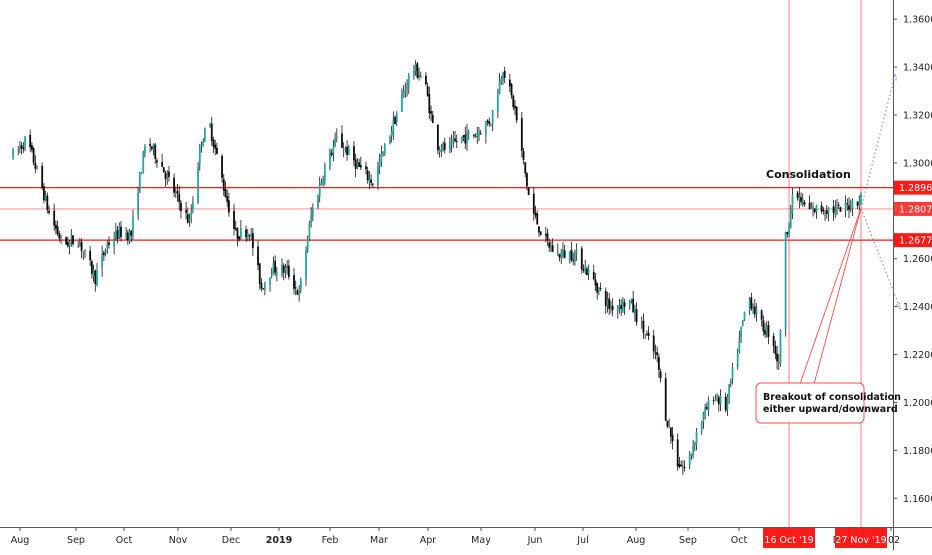 The image size is (932, 555). I want to click on y-tick-label: 1.26000, so click(917, 259).